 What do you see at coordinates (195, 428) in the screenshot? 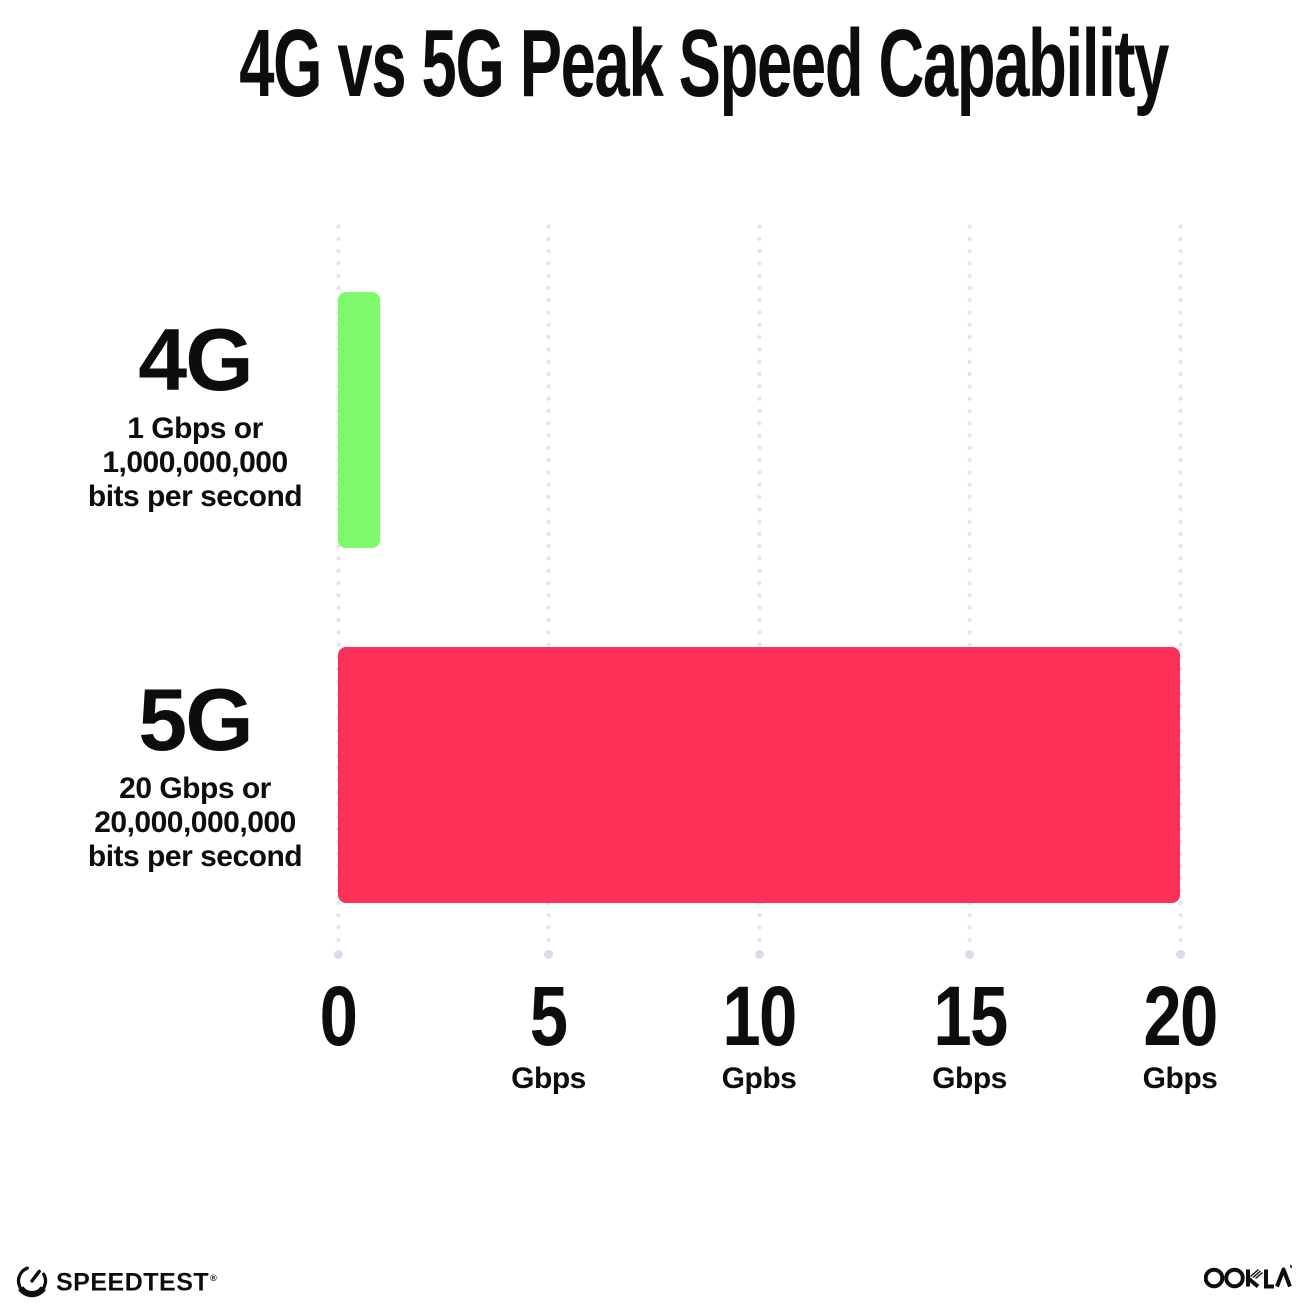
I see `row-label-4g-subline-1: 1 Gbps or` at bounding box center [195, 428].